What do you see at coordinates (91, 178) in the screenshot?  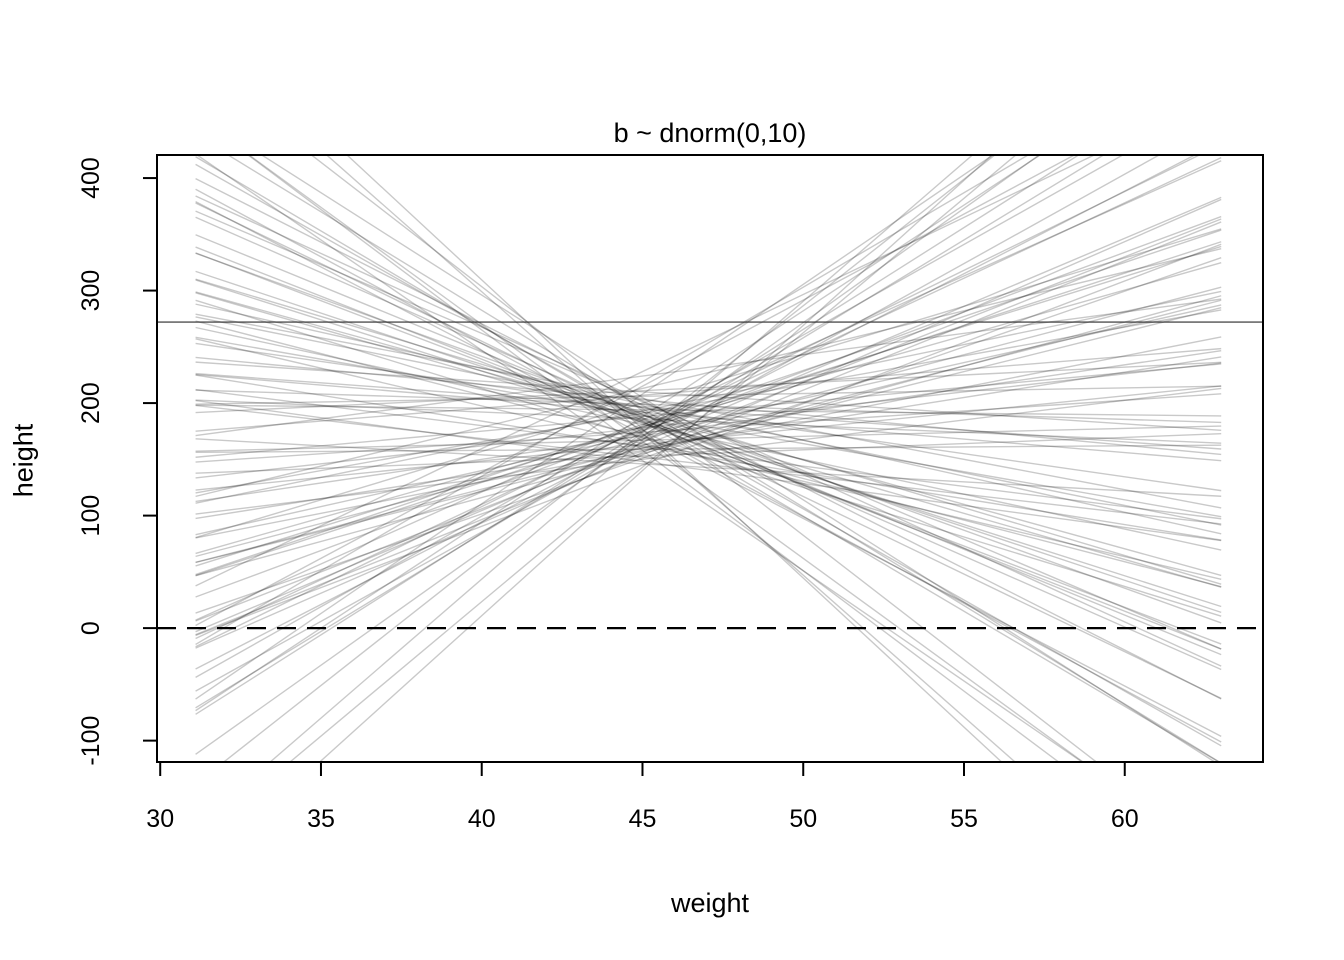 I see `y-tick-label: 400` at bounding box center [91, 178].